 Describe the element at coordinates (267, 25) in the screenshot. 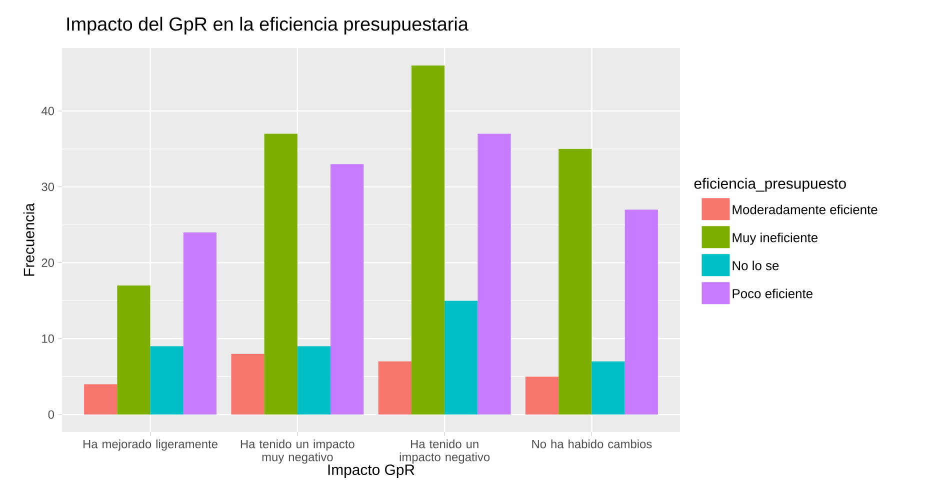

I see `chart-title: Impacto del GpR en la eficiencia presupuestaria` at that location.